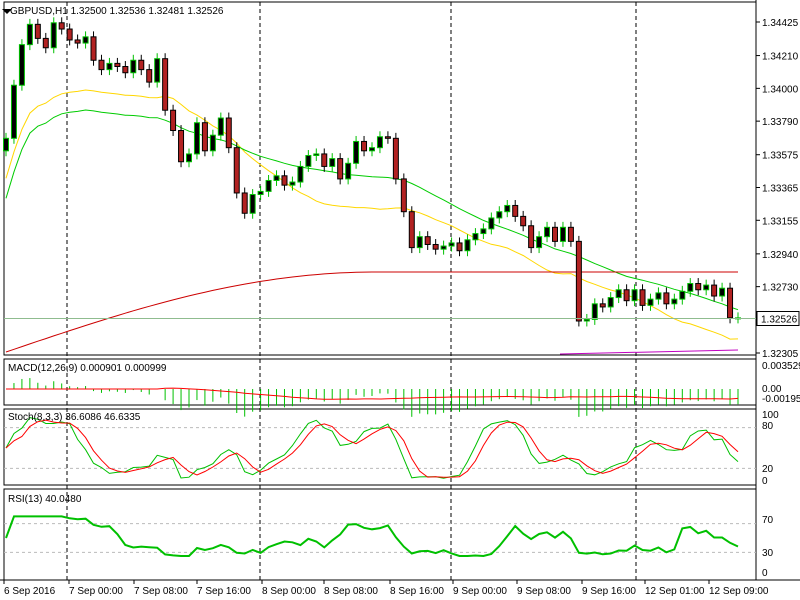 The width and height of the screenshot is (800, 600). I want to click on macd-header: MACD(12,26,9) 0.000901 0.000999, so click(87, 368).